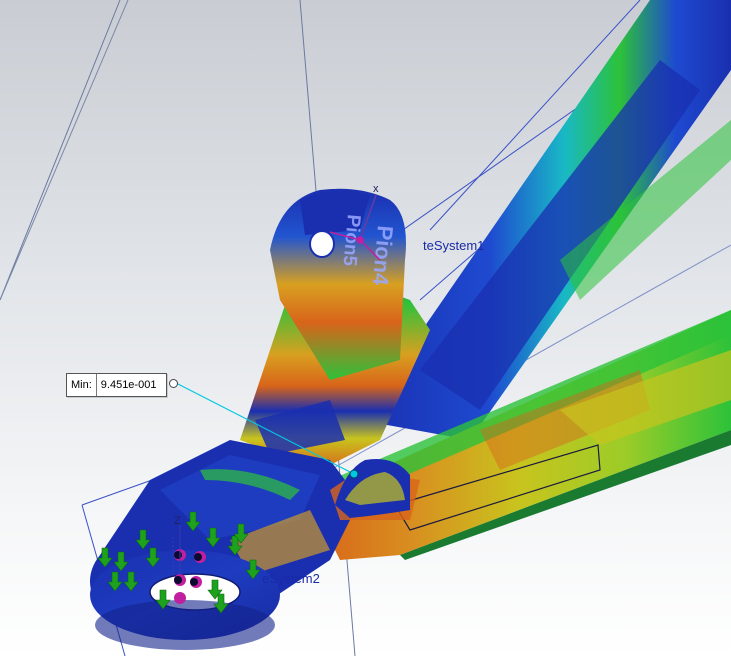  I want to click on csys-label-1: teSystem1, so click(454, 245).